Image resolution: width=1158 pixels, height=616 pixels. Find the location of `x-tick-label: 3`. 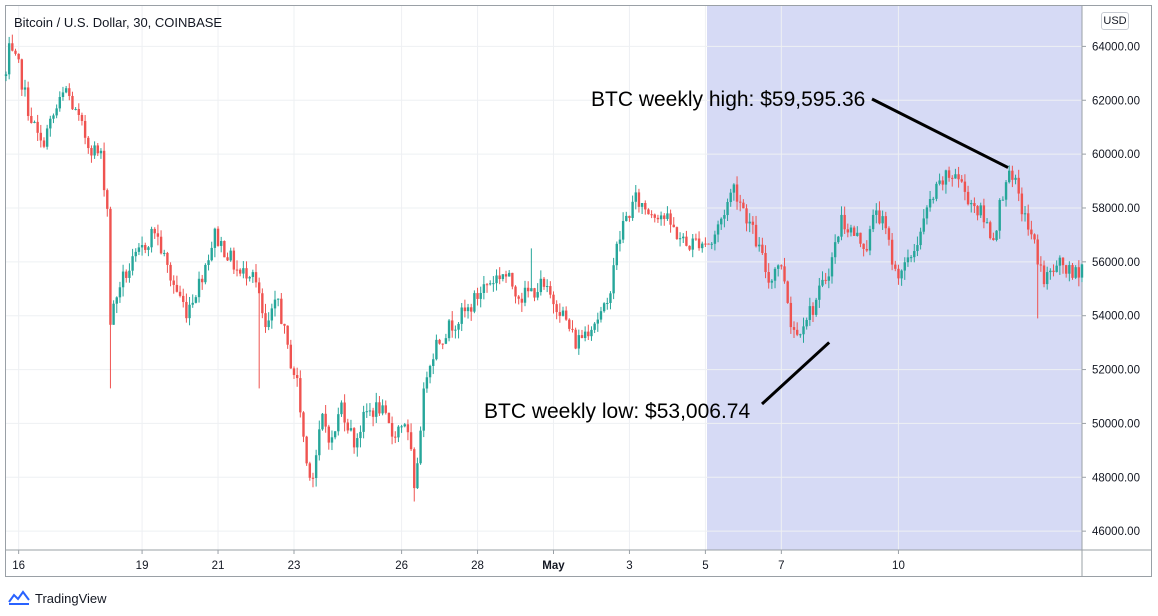

x-tick-label: 3 is located at coordinates (629, 566).